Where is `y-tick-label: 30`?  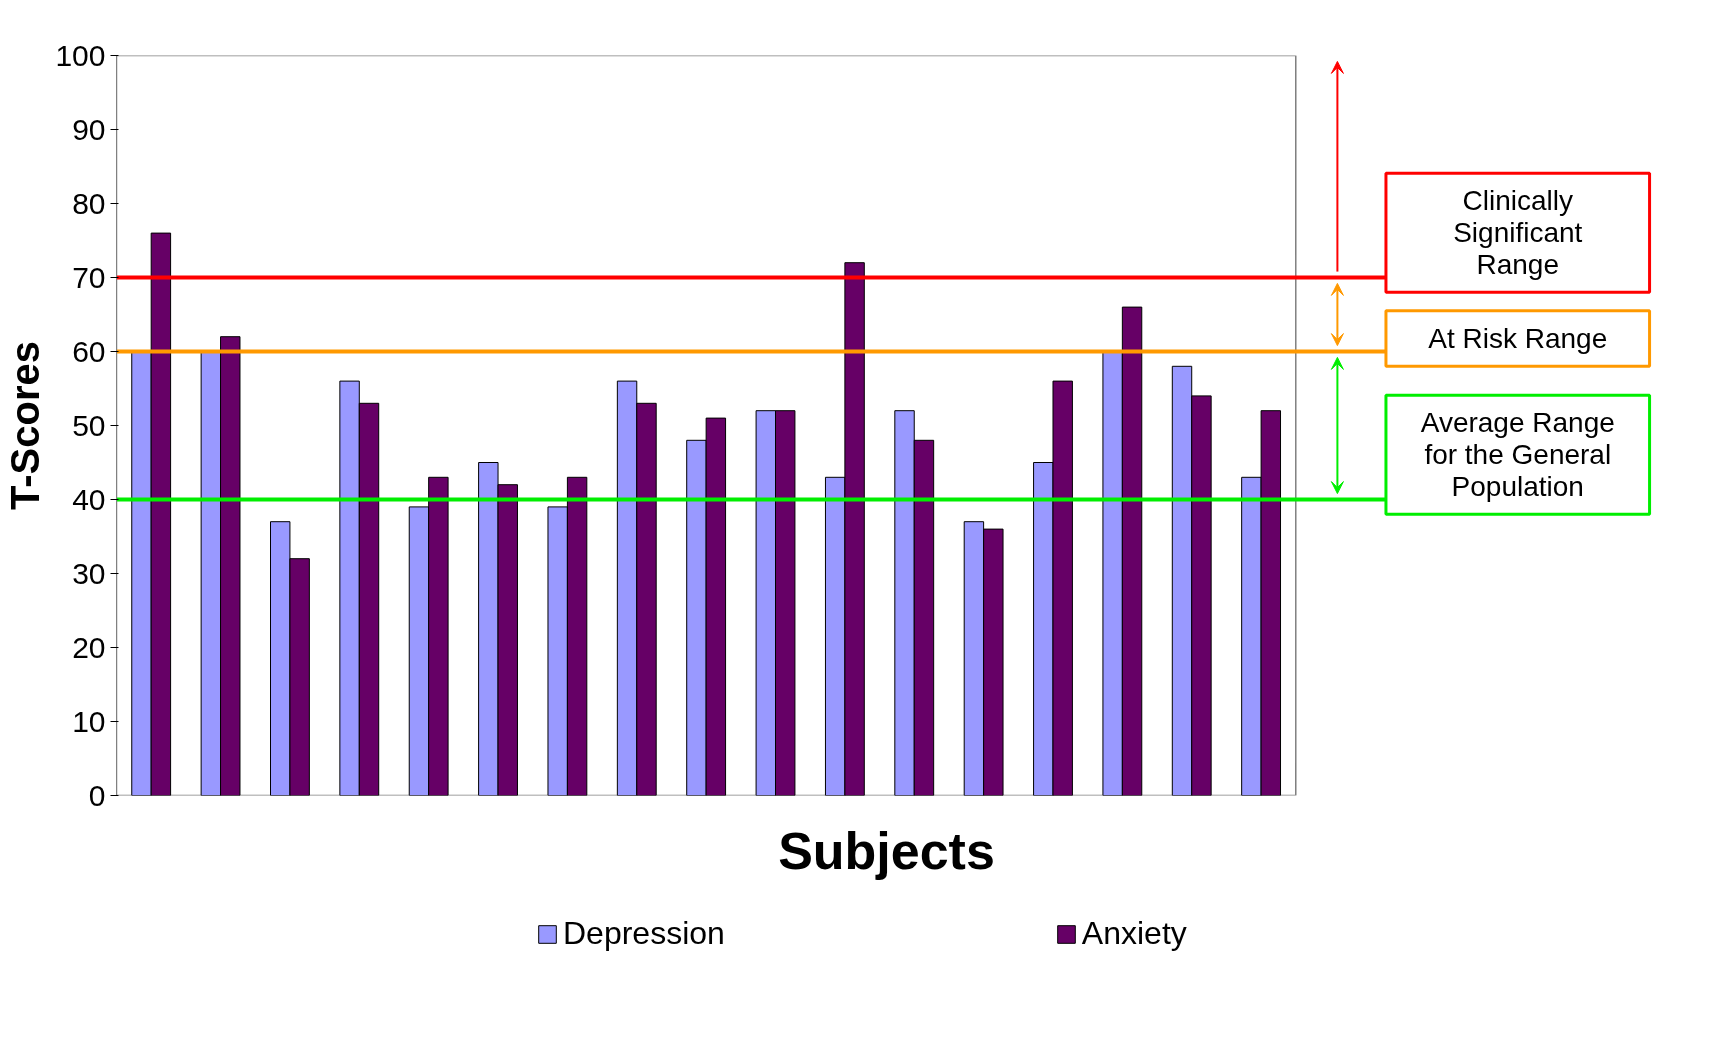 y-tick-label: 30 is located at coordinates (89, 573).